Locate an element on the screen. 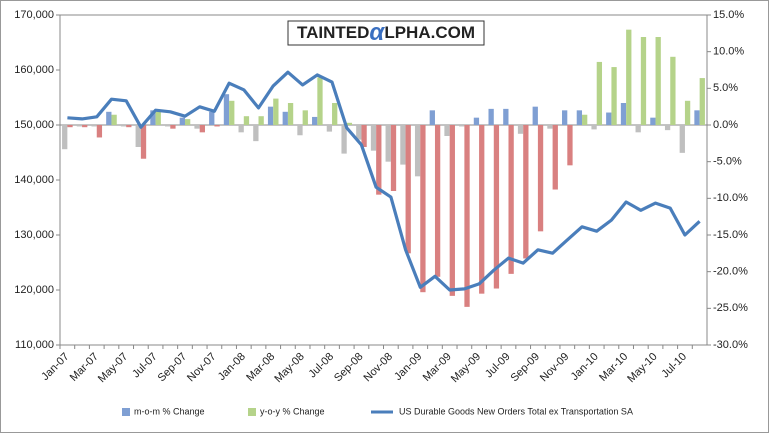 The width and height of the screenshot is (769, 433). y2-tick-label: -20.0% is located at coordinates (730, 272).